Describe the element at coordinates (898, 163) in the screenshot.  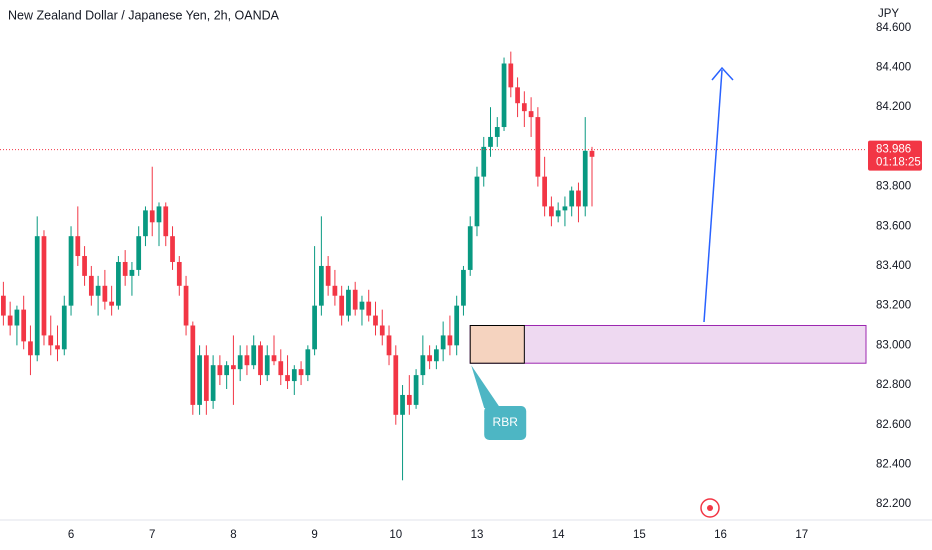
I see `countdown-label: 01:18:25` at that location.